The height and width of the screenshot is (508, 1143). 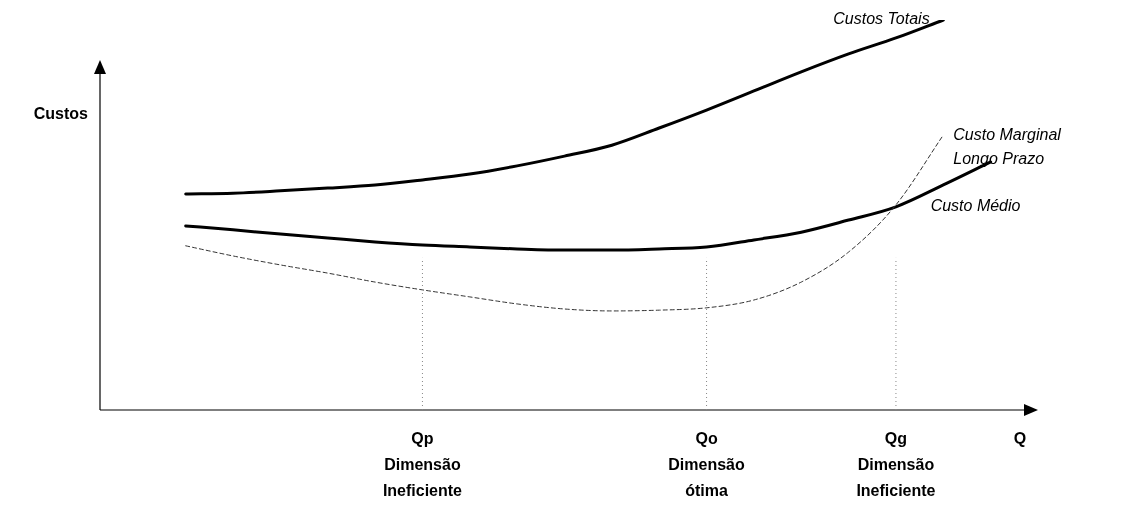 I want to click on series-label: Custo Médio, so click(x=975, y=206).